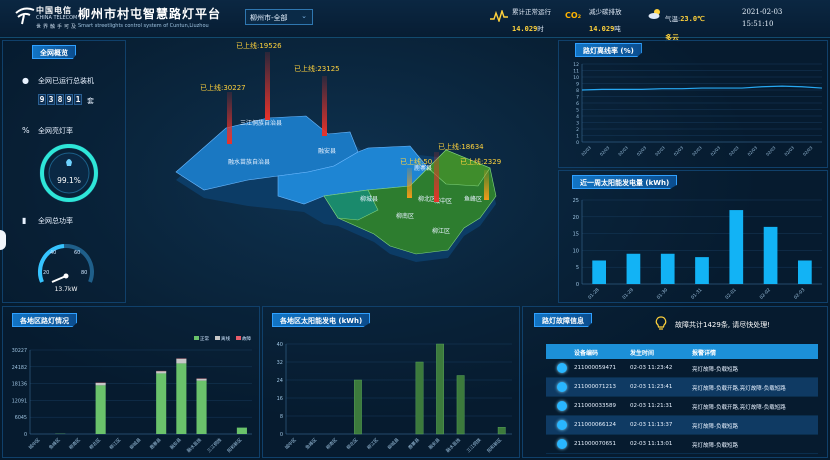 The image size is (830, 460). Describe the element at coordinates (249, 162) in the screenshot. I see `map-region-label: 融水苗族自治县` at that location.